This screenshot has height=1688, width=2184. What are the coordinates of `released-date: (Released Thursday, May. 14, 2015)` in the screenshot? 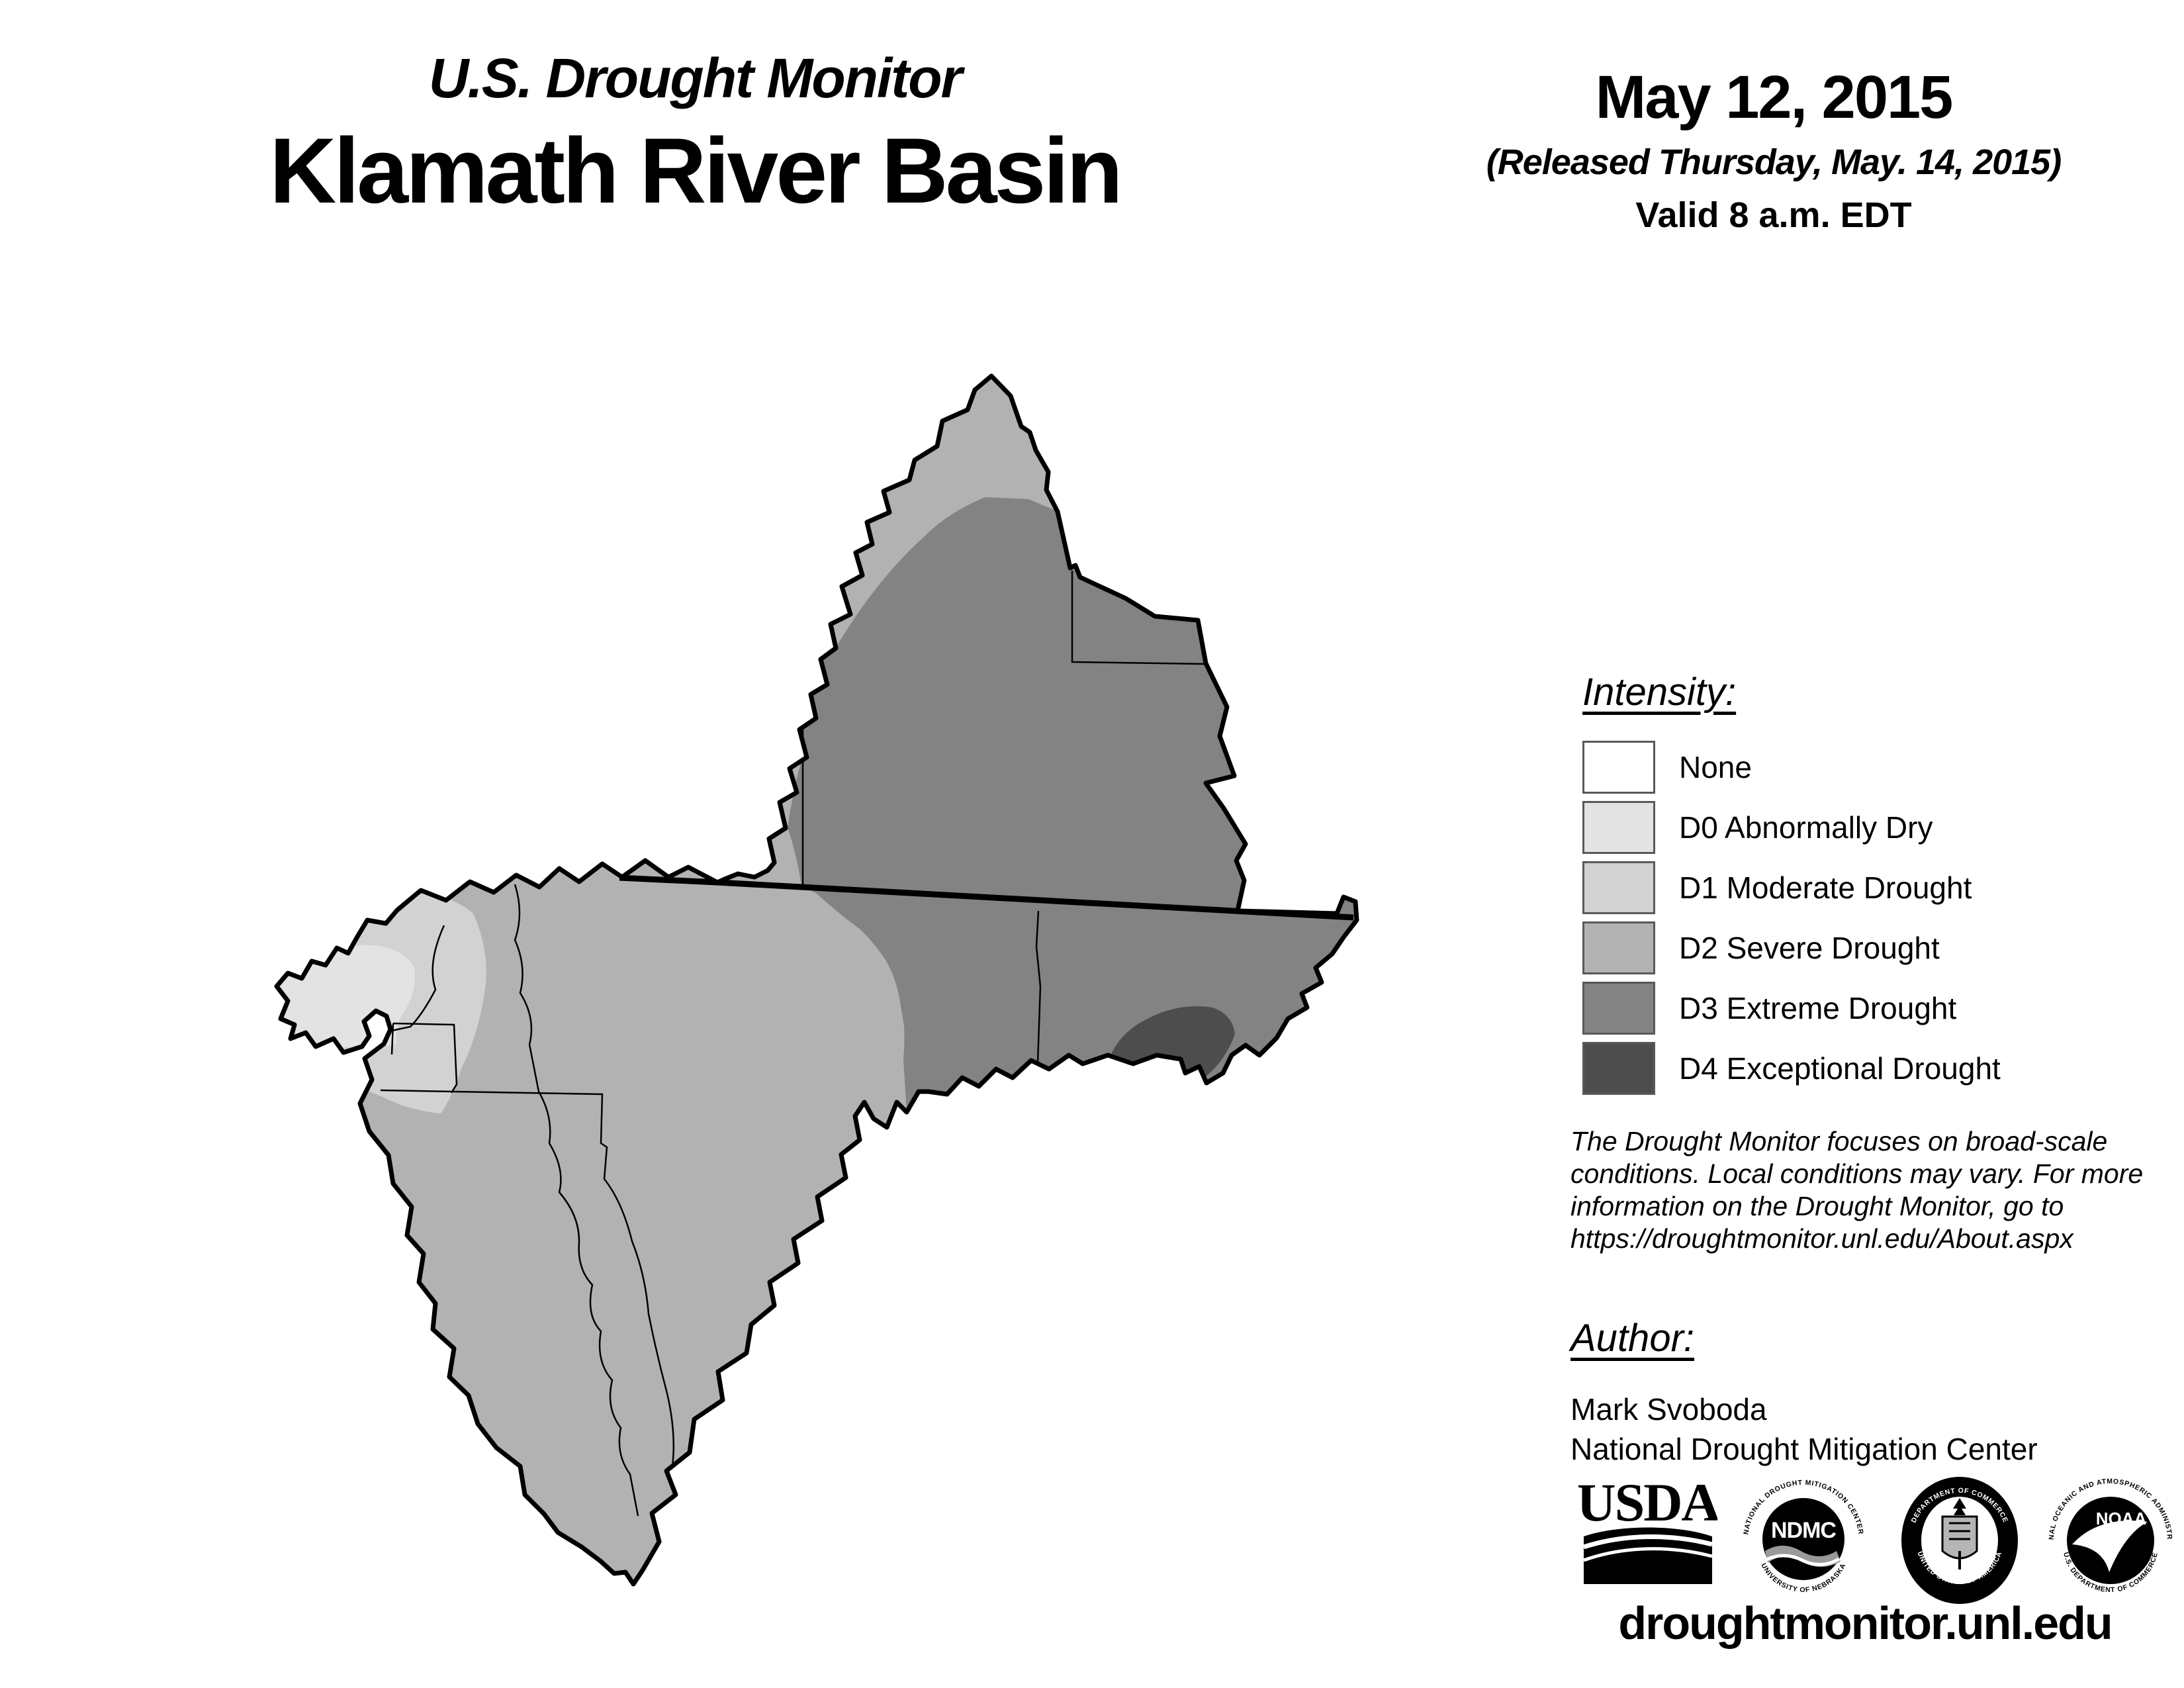 It's located at (1774, 162).